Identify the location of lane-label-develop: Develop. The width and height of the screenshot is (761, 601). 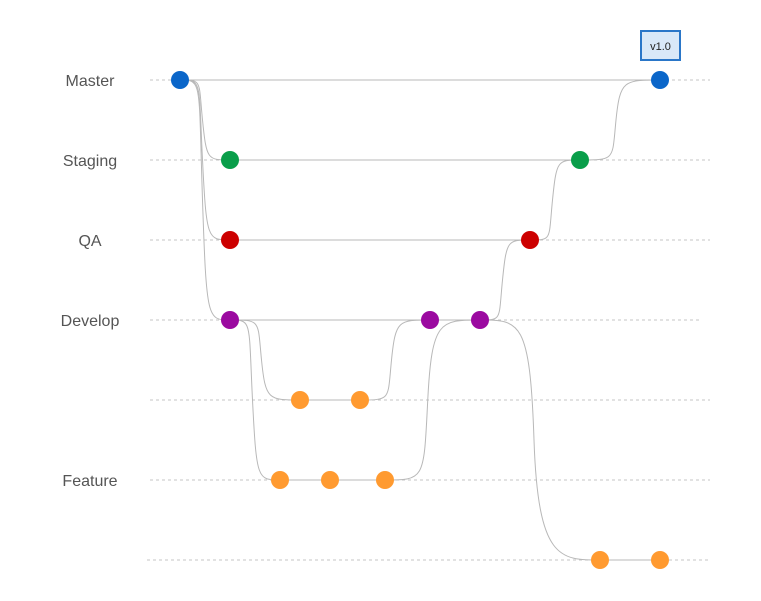
(90, 321).